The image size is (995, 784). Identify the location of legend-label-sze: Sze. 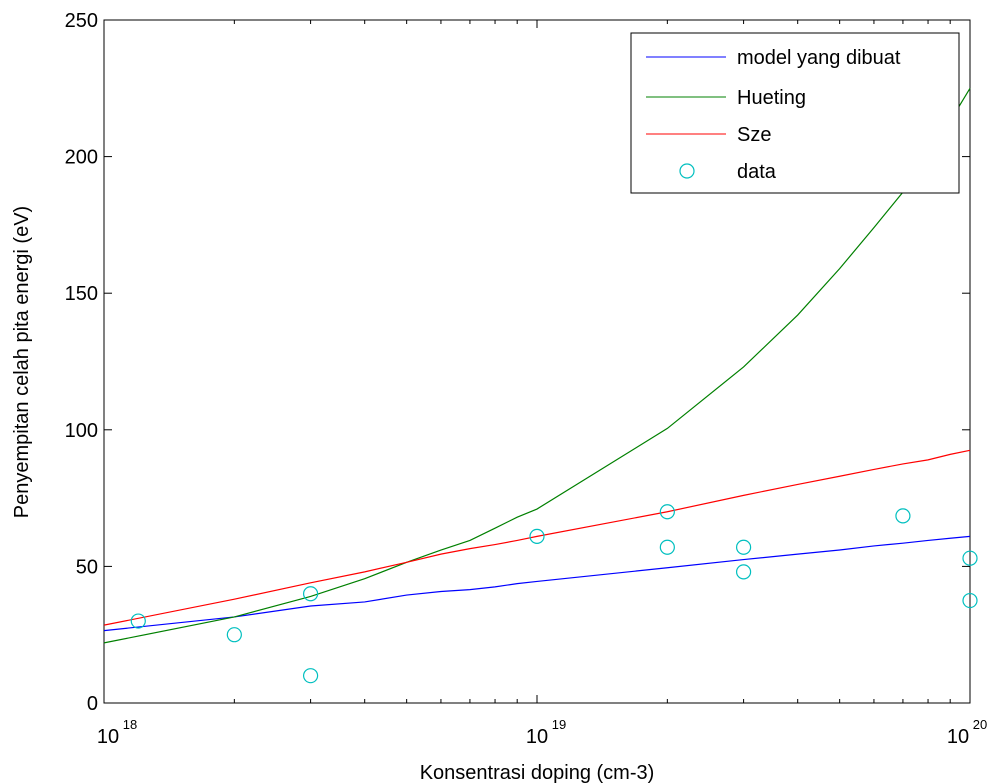
(754, 135).